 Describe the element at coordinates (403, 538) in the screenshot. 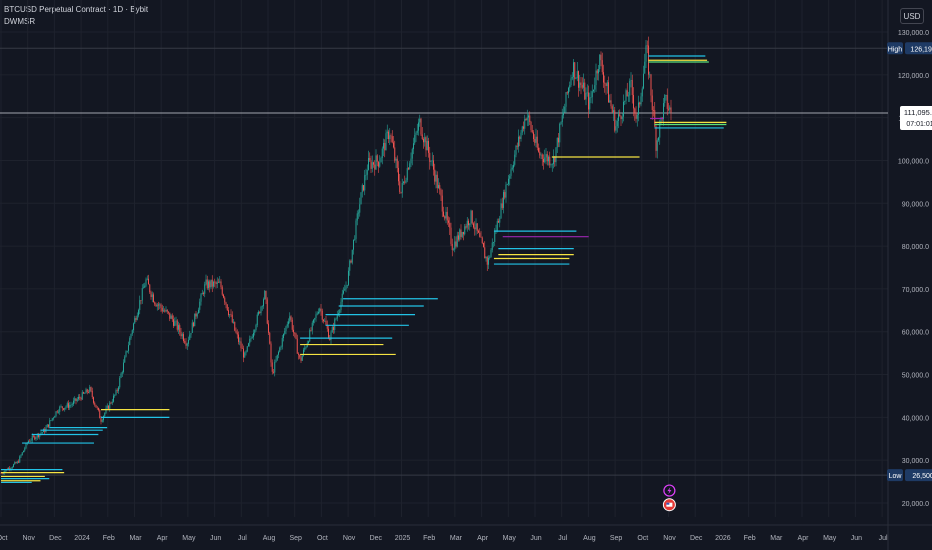

I see `x-tick-label: 2025` at that location.